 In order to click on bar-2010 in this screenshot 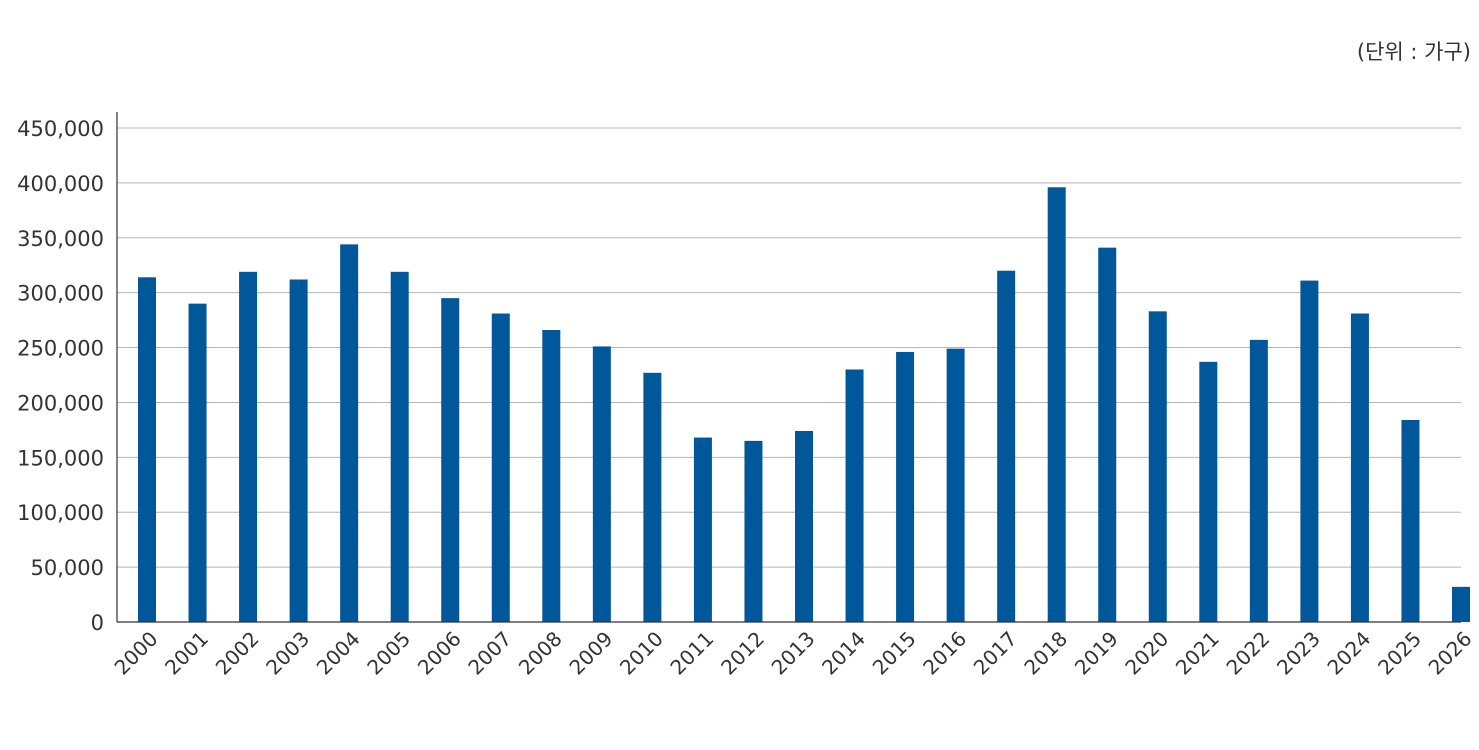, I will do `click(652, 497)`.